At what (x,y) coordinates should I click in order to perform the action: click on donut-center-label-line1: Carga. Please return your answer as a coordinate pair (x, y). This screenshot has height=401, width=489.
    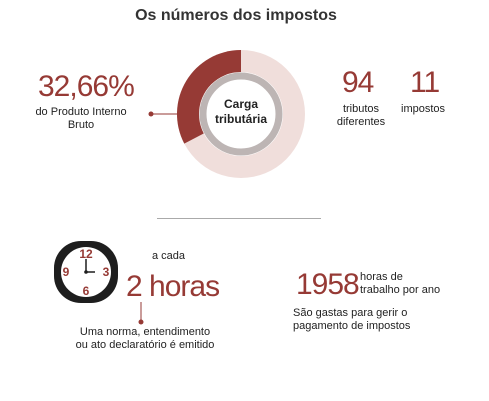
    Looking at the image, I should click on (241, 104).